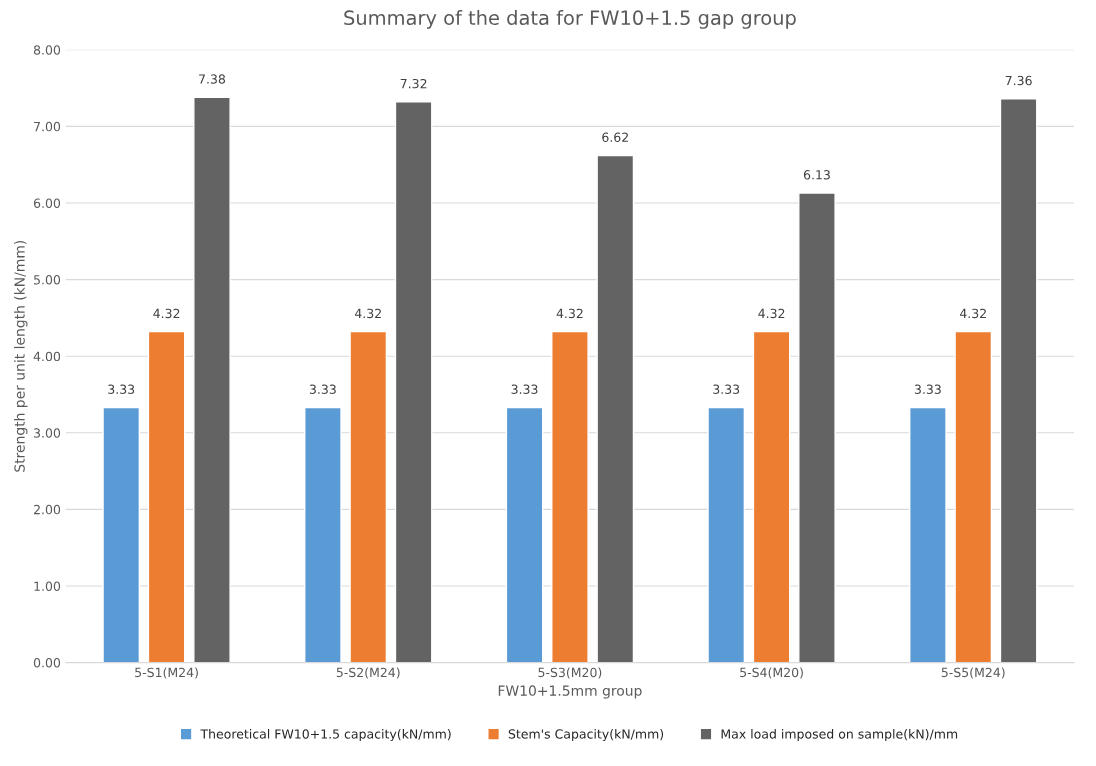 This screenshot has width=1096, height=766. What do you see at coordinates (47, 663) in the screenshot?
I see `y-tick-label: 0.00` at bounding box center [47, 663].